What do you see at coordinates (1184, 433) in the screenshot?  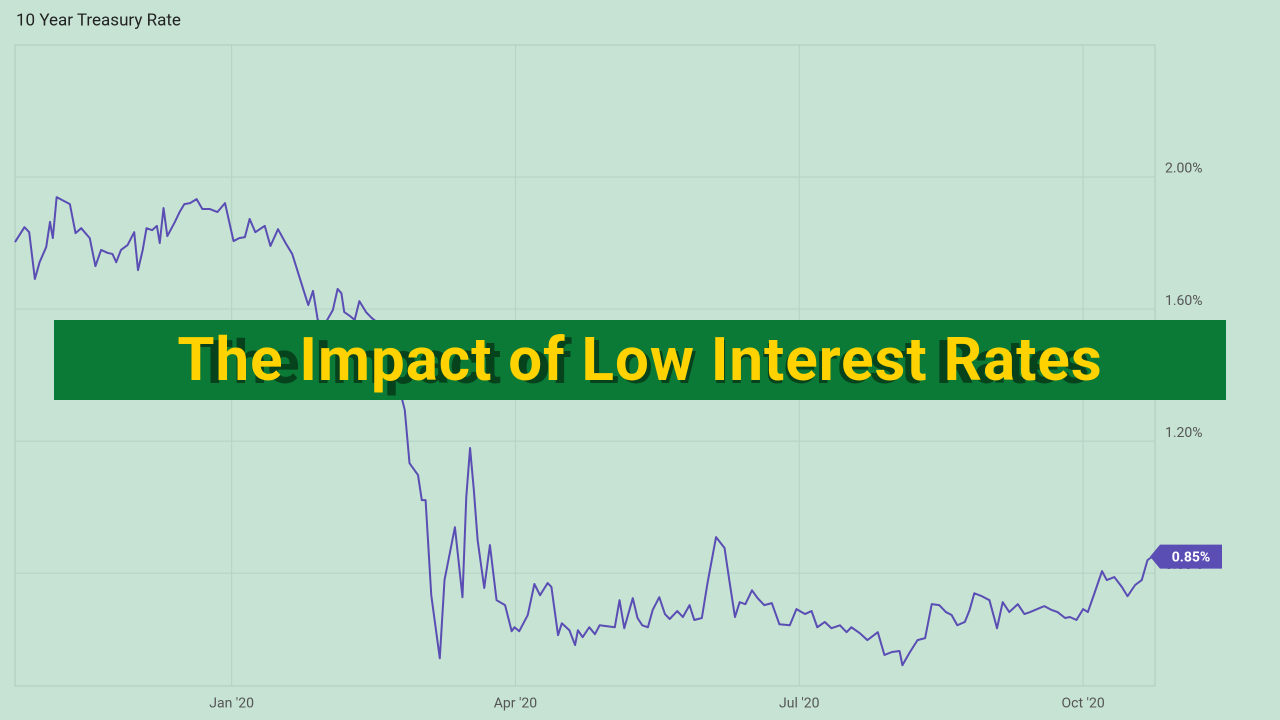 I see `y-tick-label: 1.20%` at bounding box center [1184, 433].